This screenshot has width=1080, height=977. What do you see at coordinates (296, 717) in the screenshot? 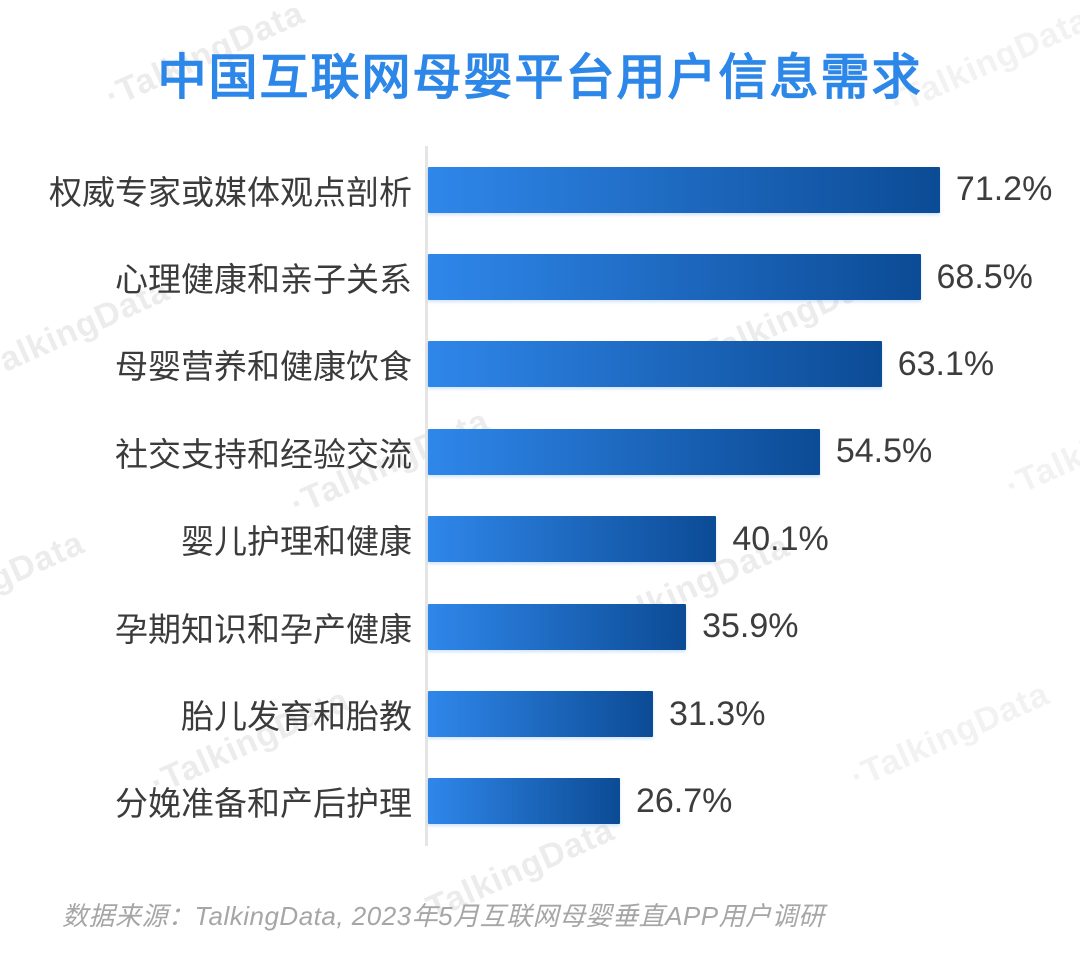
I see `category-label: 胎儿发育和胎教` at bounding box center [296, 717].